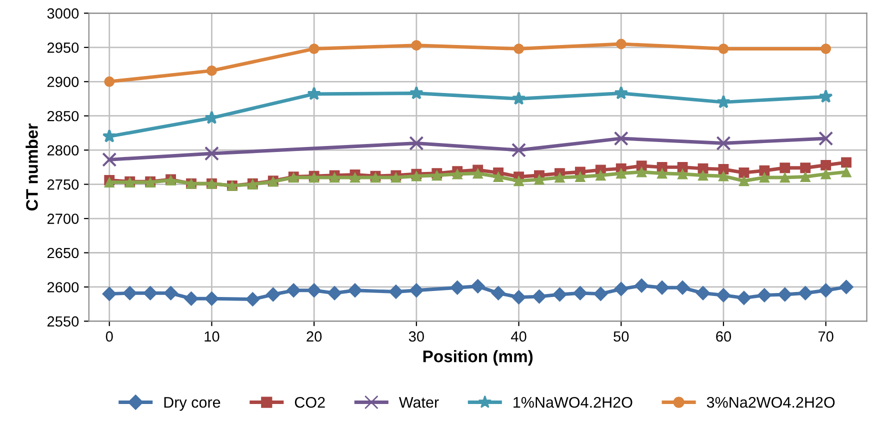 The image size is (889, 440). What do you see at coordinates (518, 336) in the screenshot?
I see `x-tick-label: 40` at bounding box center [518, 336].